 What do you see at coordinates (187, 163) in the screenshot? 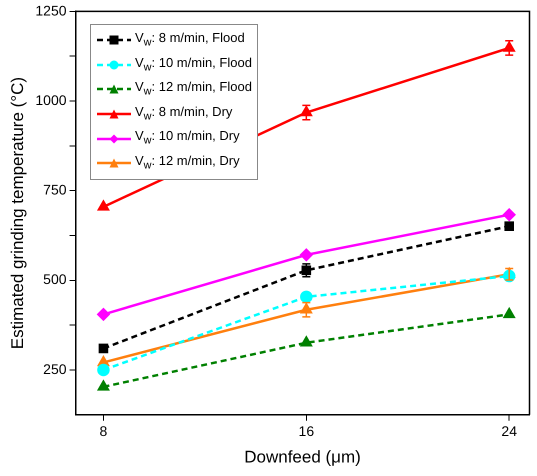
I see `legend-label: V$_{w}$: 12 m/min, Dry` at bounding box center [187, 163].